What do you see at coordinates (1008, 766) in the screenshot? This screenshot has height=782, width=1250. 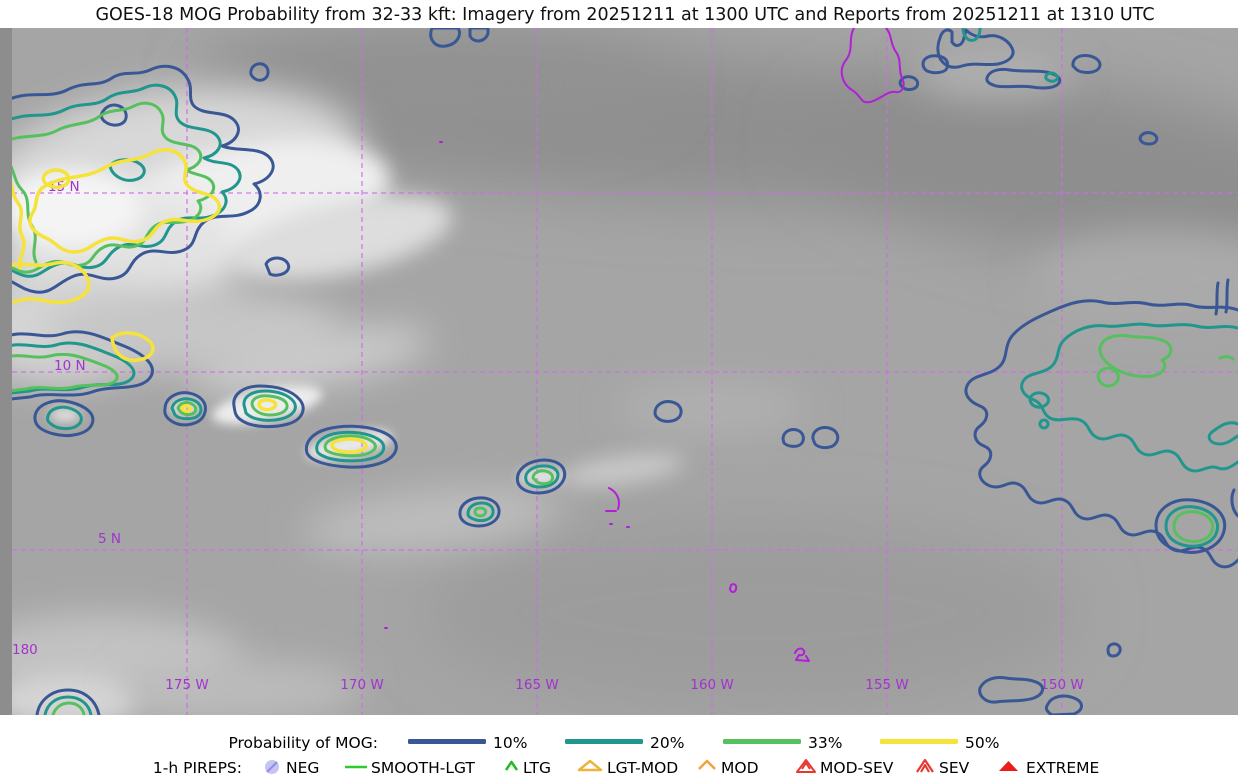 I see `pirep-extreme-icon` at bounding box center [1008, 766].